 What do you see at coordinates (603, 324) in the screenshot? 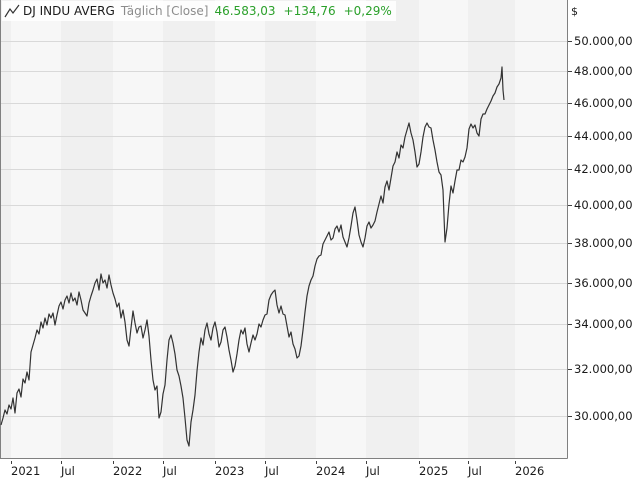
I see `y-axis-label: 34.000,00` at bounding box center [603, 324].